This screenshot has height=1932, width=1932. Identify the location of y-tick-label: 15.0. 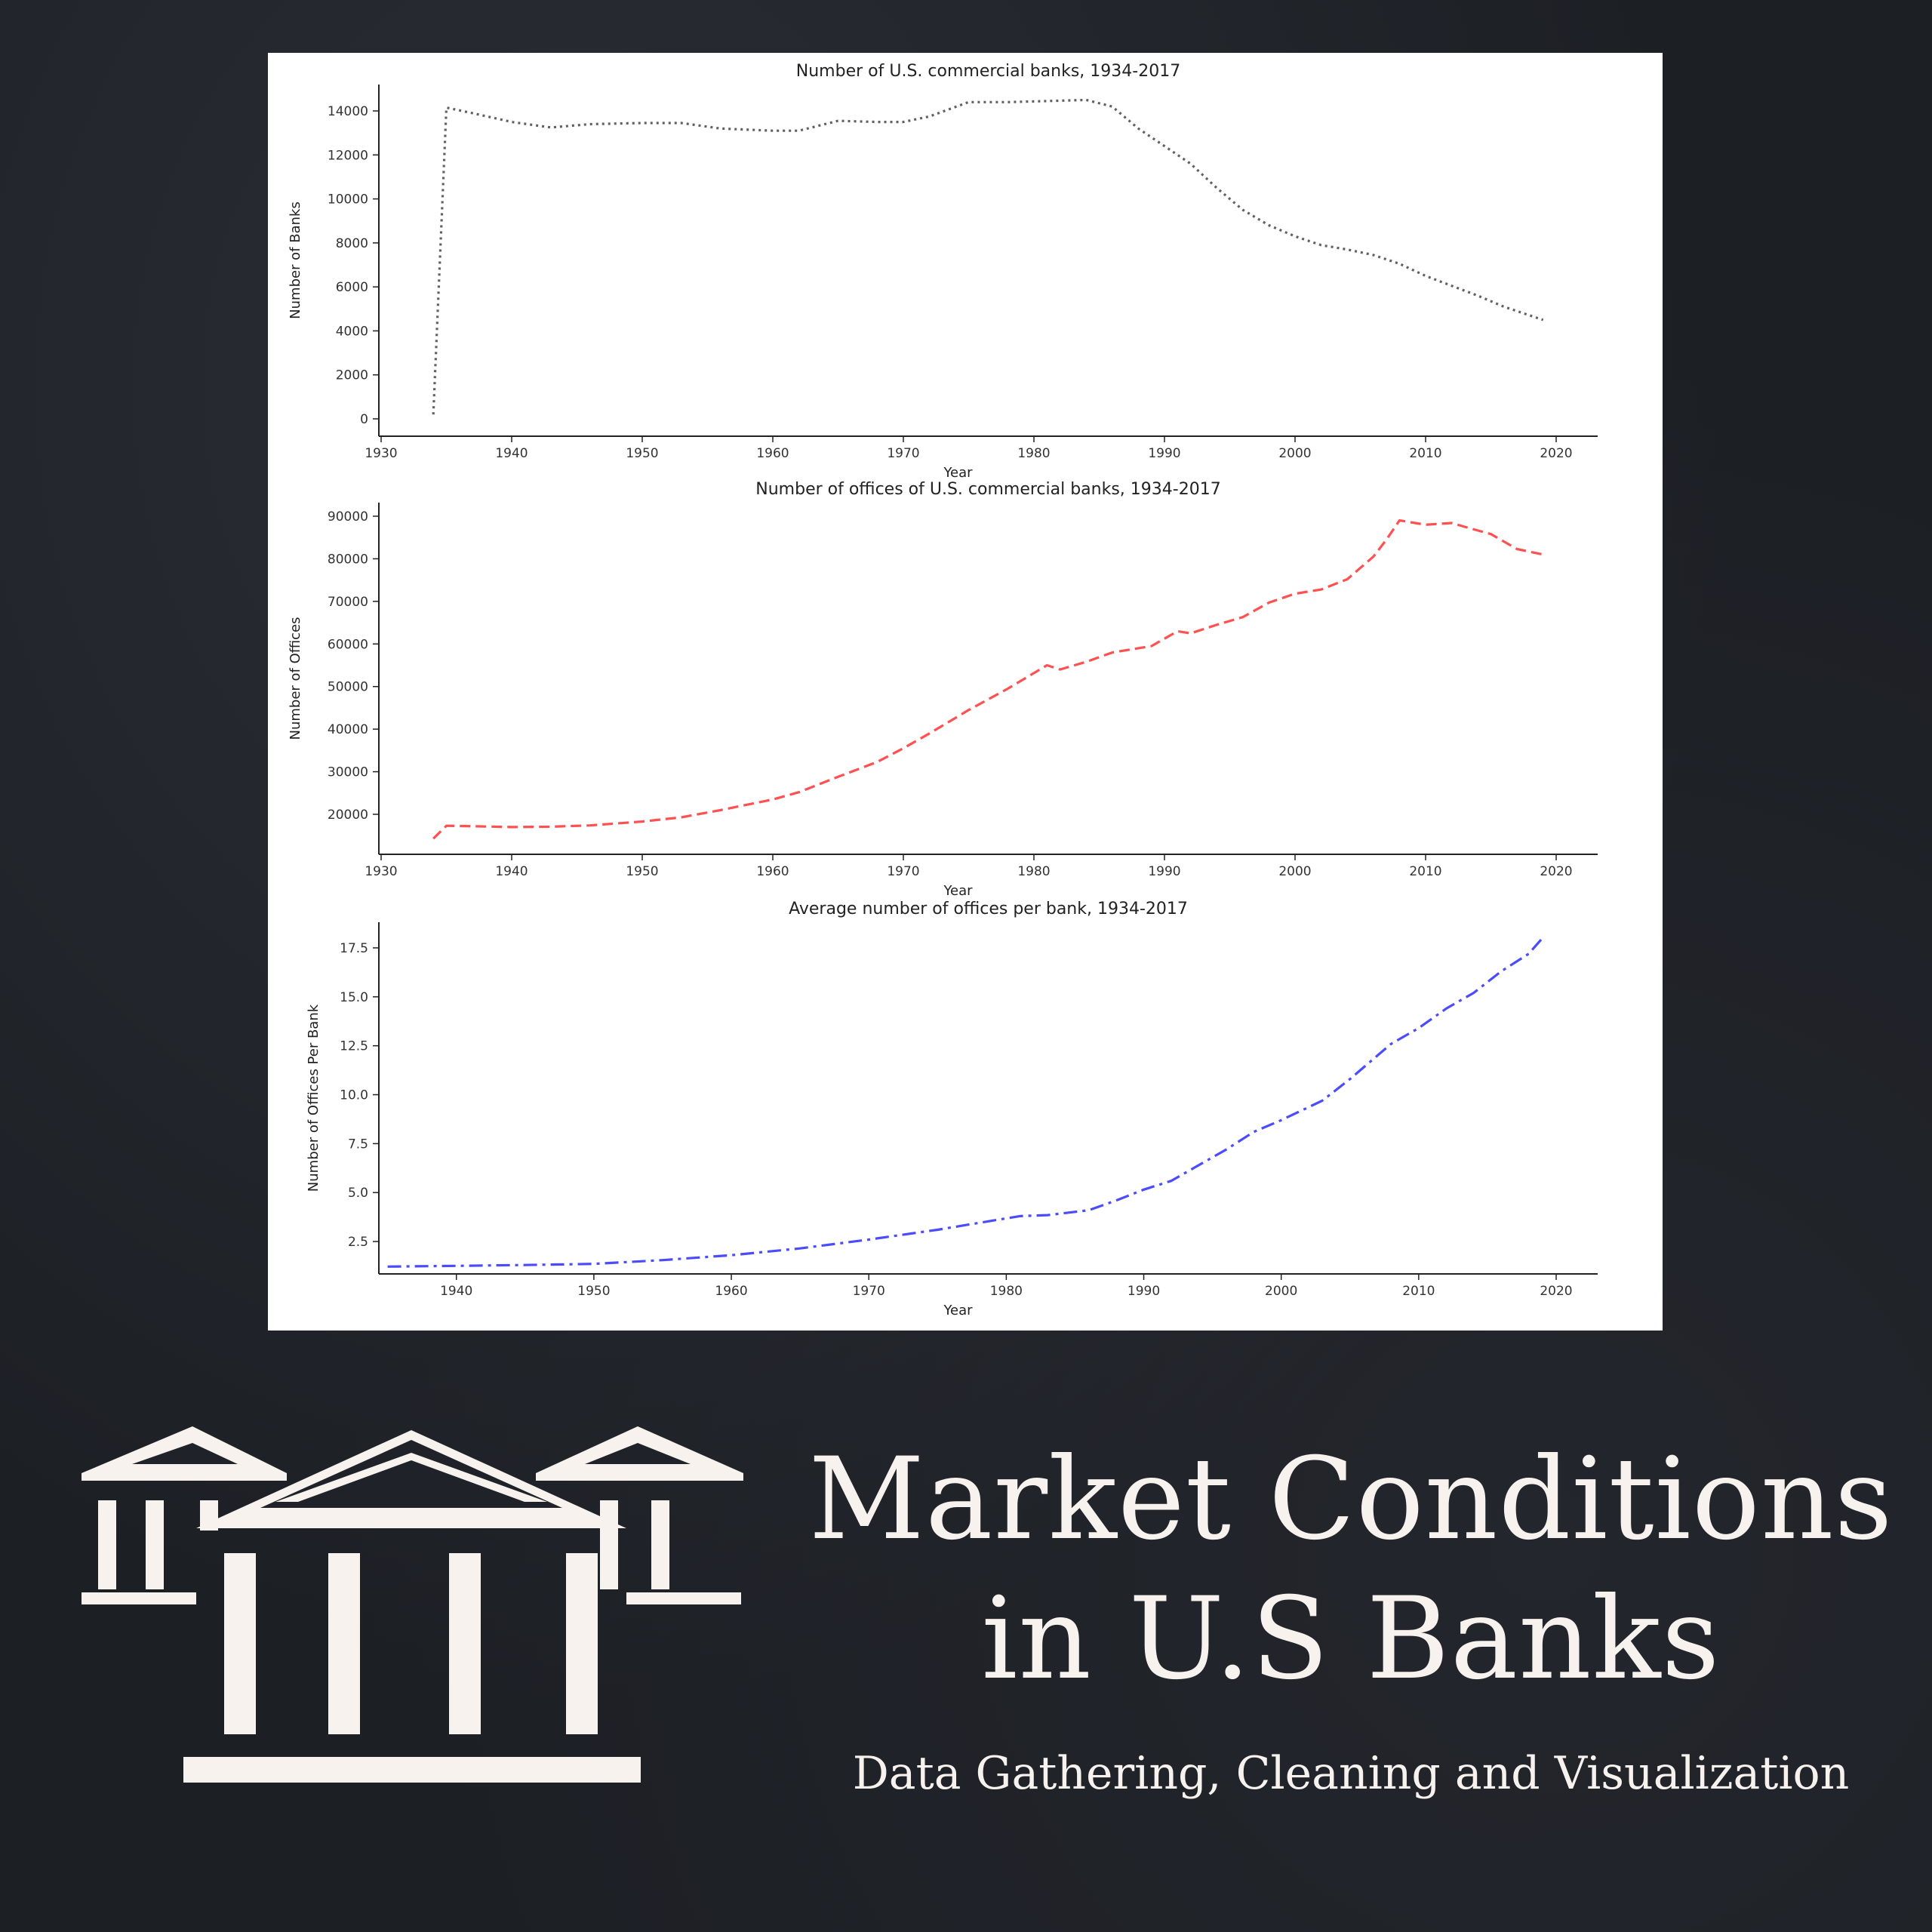
(354, 997).